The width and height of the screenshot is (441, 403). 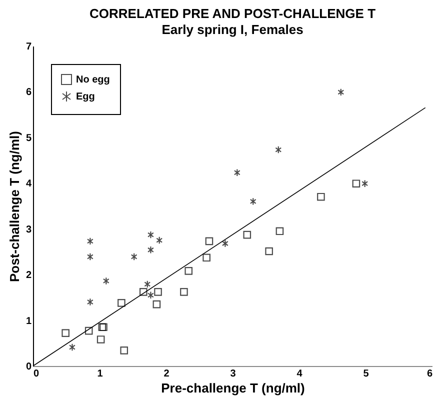 I want to click on legend-label: No egg, so click(x=93, y=80).